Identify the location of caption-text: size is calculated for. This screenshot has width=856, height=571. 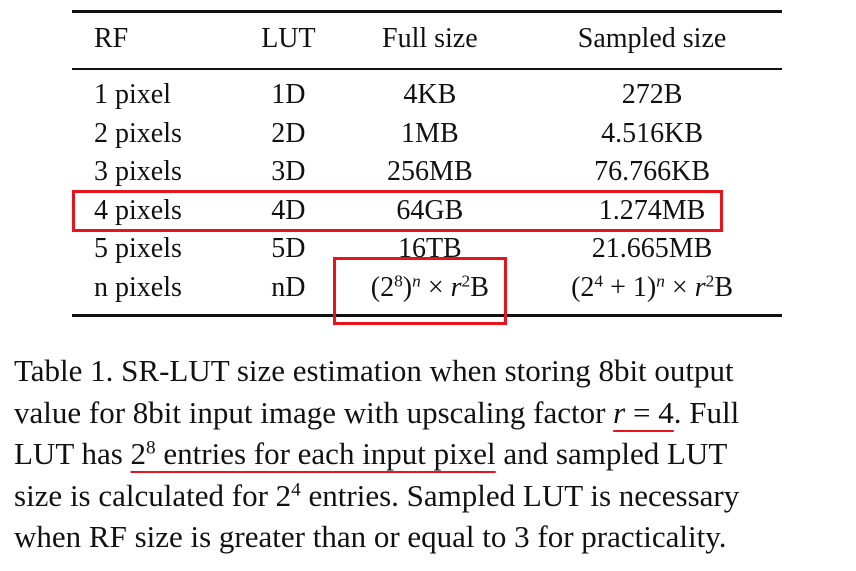
(145, 495).